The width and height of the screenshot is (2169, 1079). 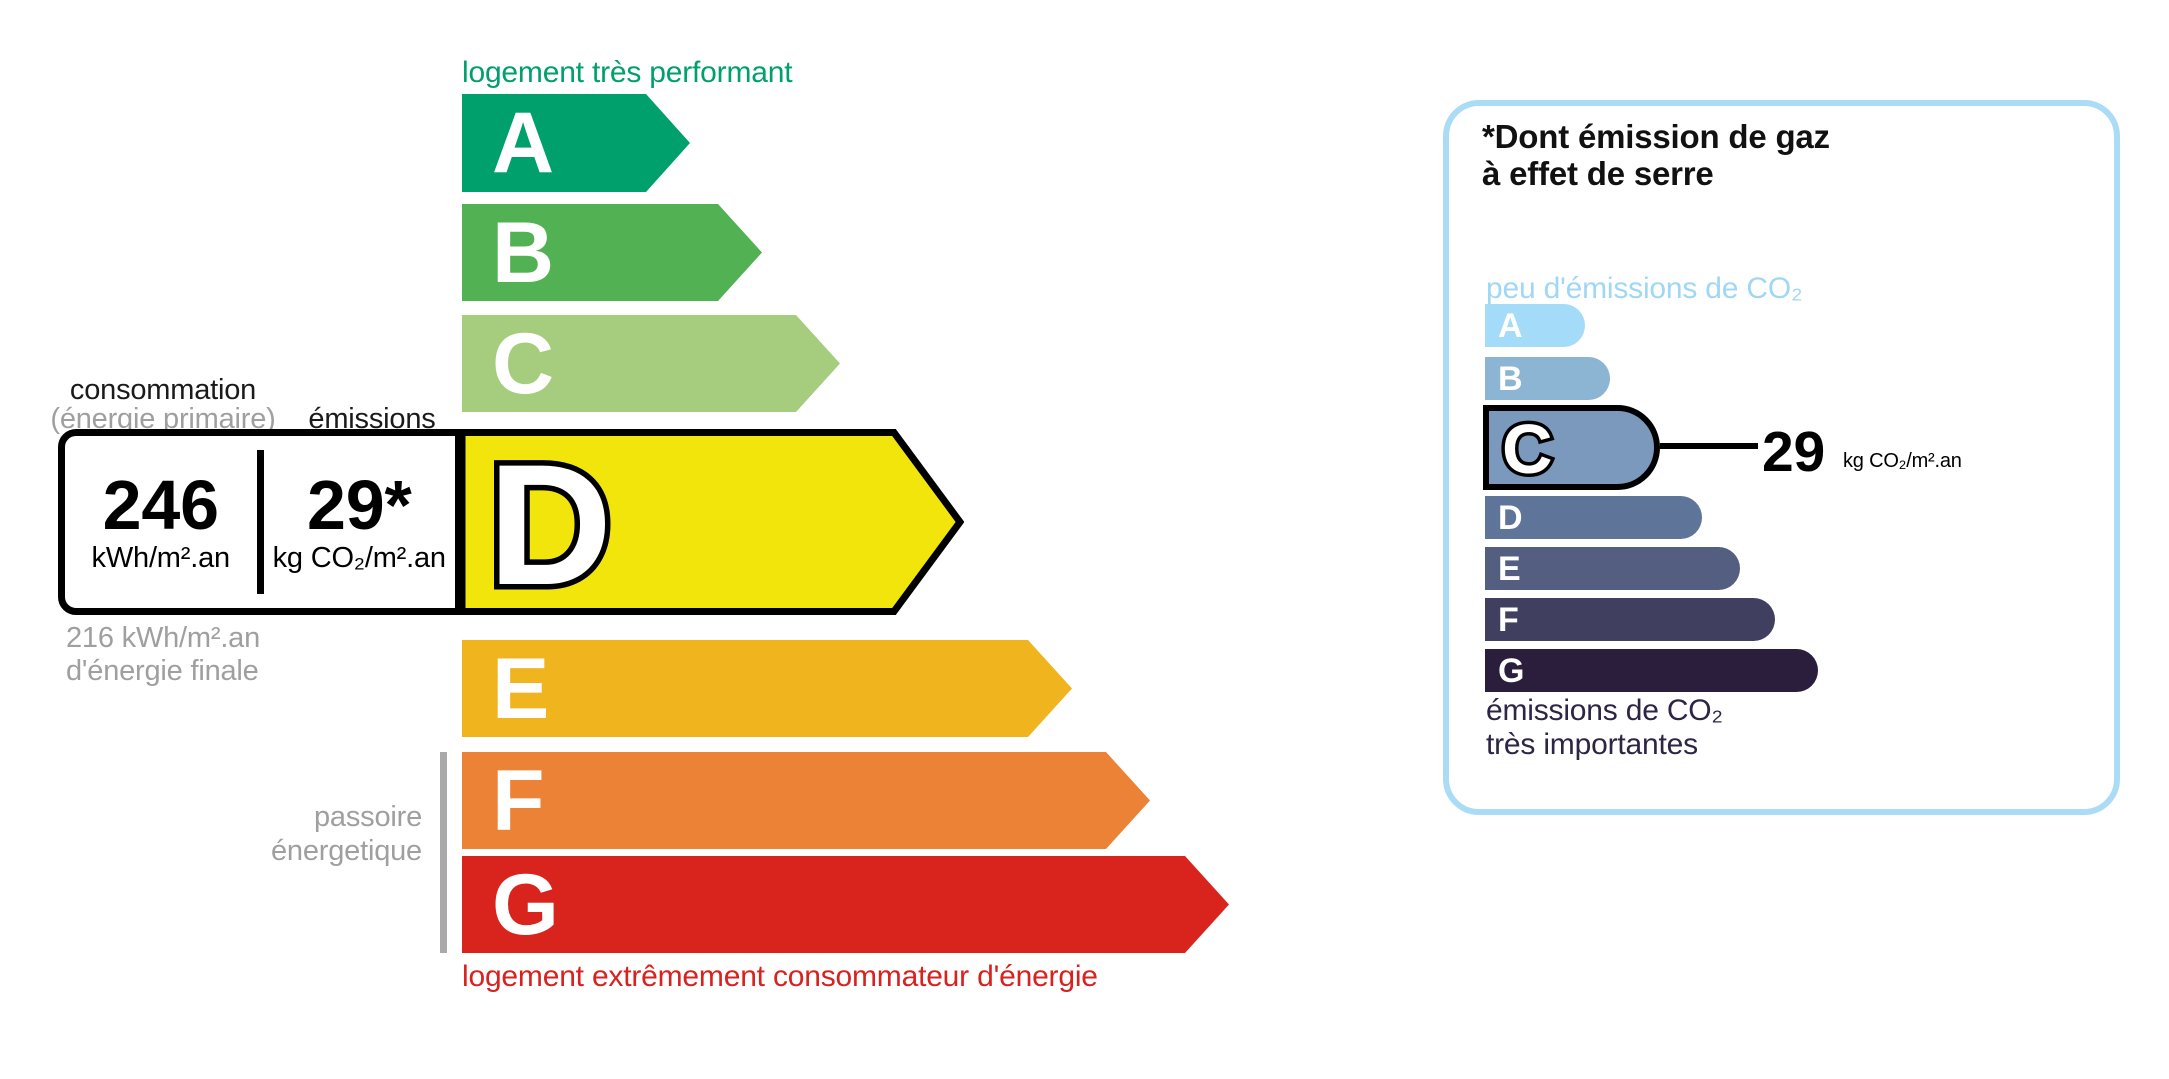 I want to click on energy-class-letter-c: C, so click(x=523, y=363).